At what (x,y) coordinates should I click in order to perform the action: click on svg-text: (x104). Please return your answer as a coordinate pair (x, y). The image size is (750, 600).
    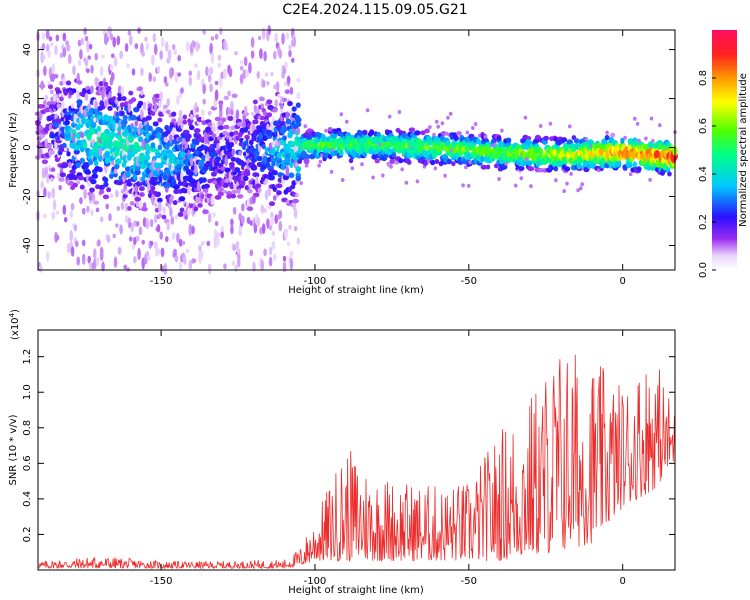
    Looking at the image, I should click on (14, 324).